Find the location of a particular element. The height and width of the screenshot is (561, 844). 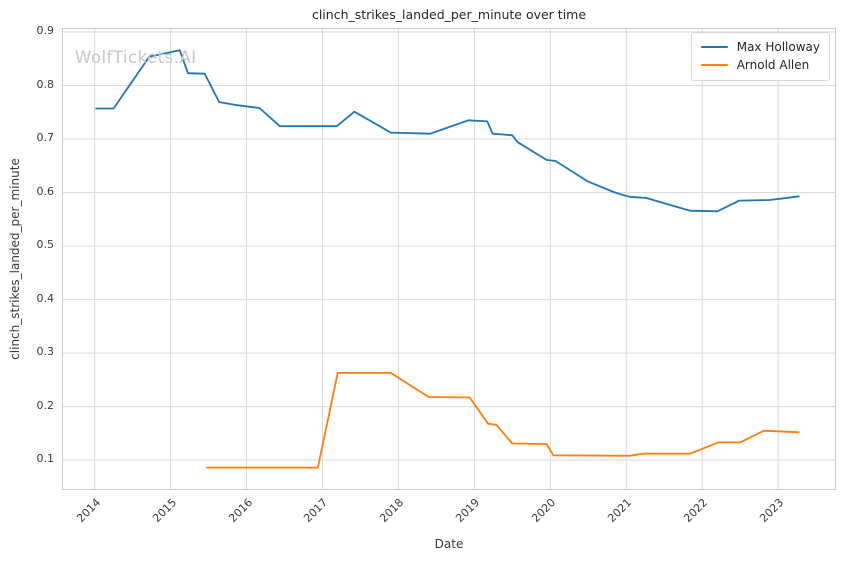

legend-label-max-holloway: Max Holloway is located at coordinates (778, 47).